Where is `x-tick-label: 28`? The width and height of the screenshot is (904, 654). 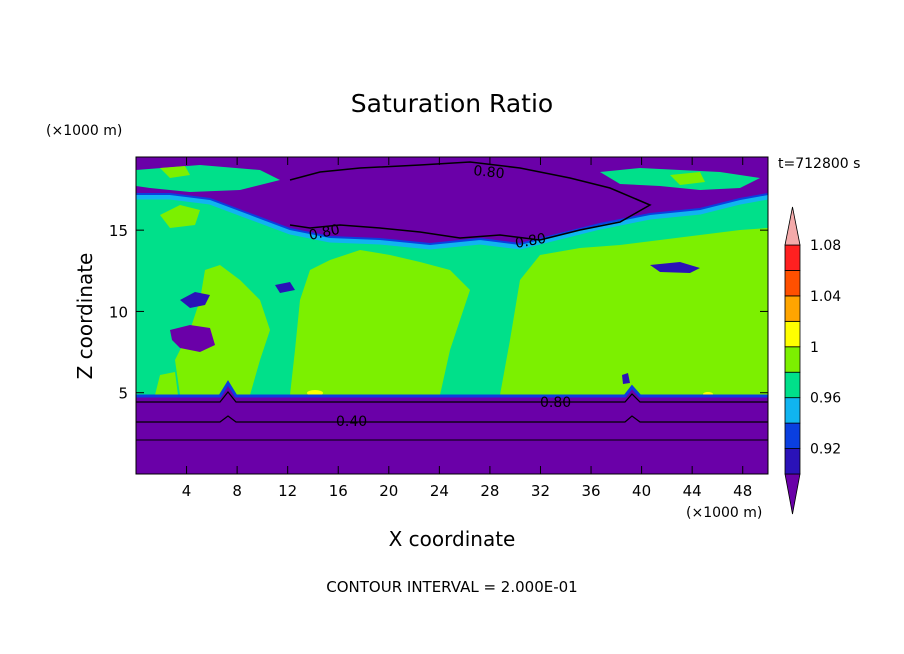 x-tick-label: 28 is located at coordinates (489, 491).